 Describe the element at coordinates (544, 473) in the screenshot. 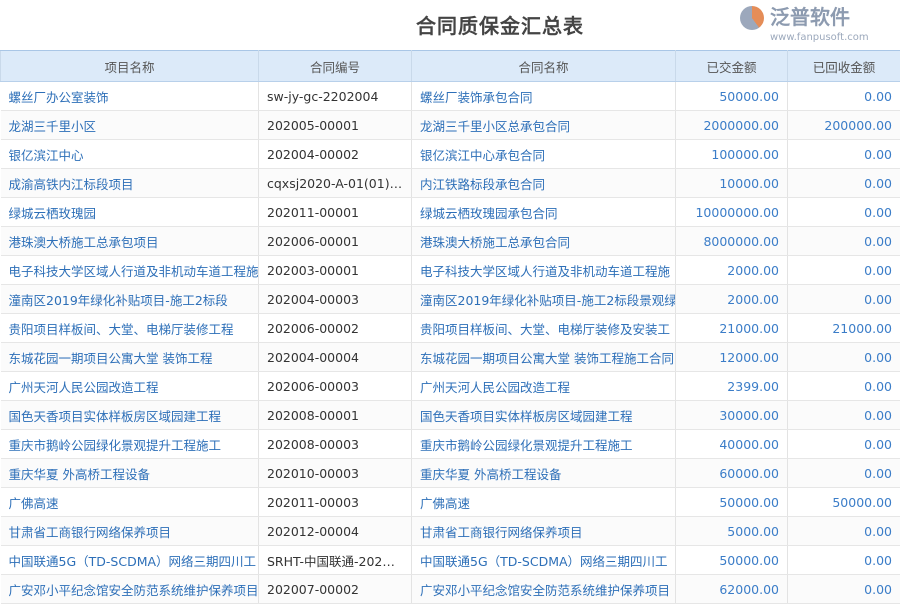

I see `contract-name-cell: 重庆华夏 外高桥工程设备` at that location.